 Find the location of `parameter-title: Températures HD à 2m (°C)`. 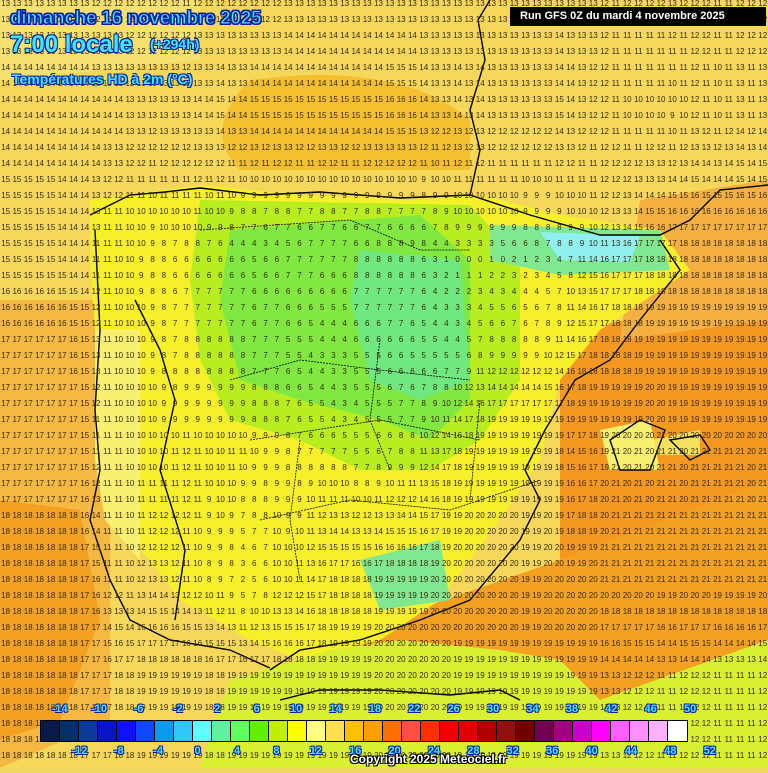

parameter-title: Températures HD à 2m (°C) is located at coordinates (102, 79).